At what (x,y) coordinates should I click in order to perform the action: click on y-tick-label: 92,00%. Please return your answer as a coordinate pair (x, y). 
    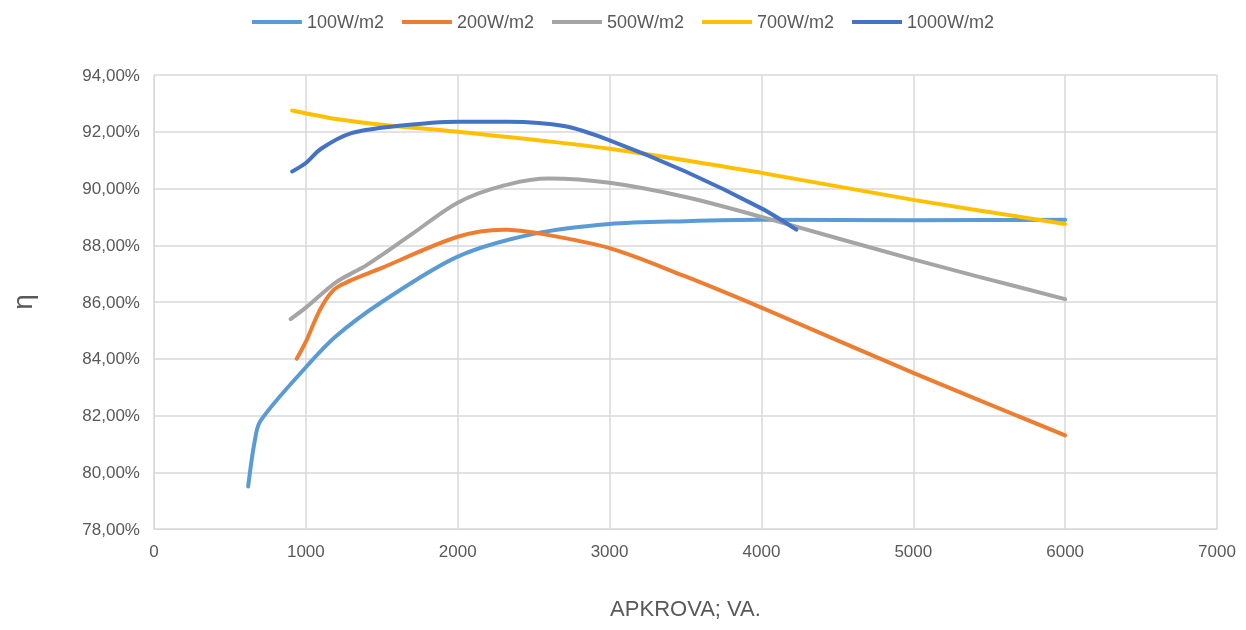
    Looking at the image, I should click on (111, 132).